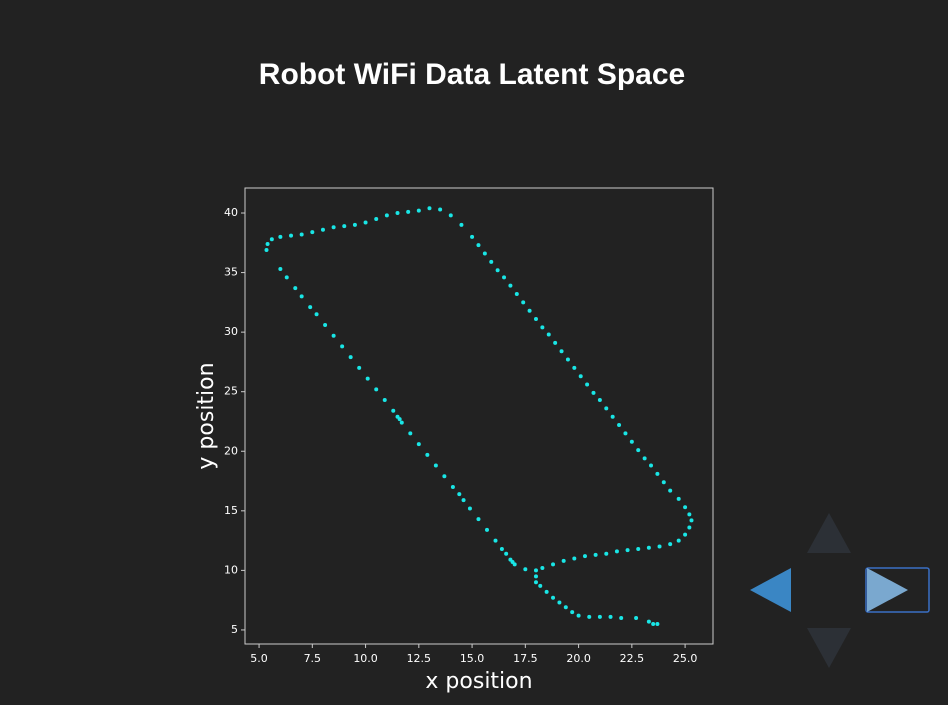  I want to click on y-tick-label: 25, so click(231, 391).